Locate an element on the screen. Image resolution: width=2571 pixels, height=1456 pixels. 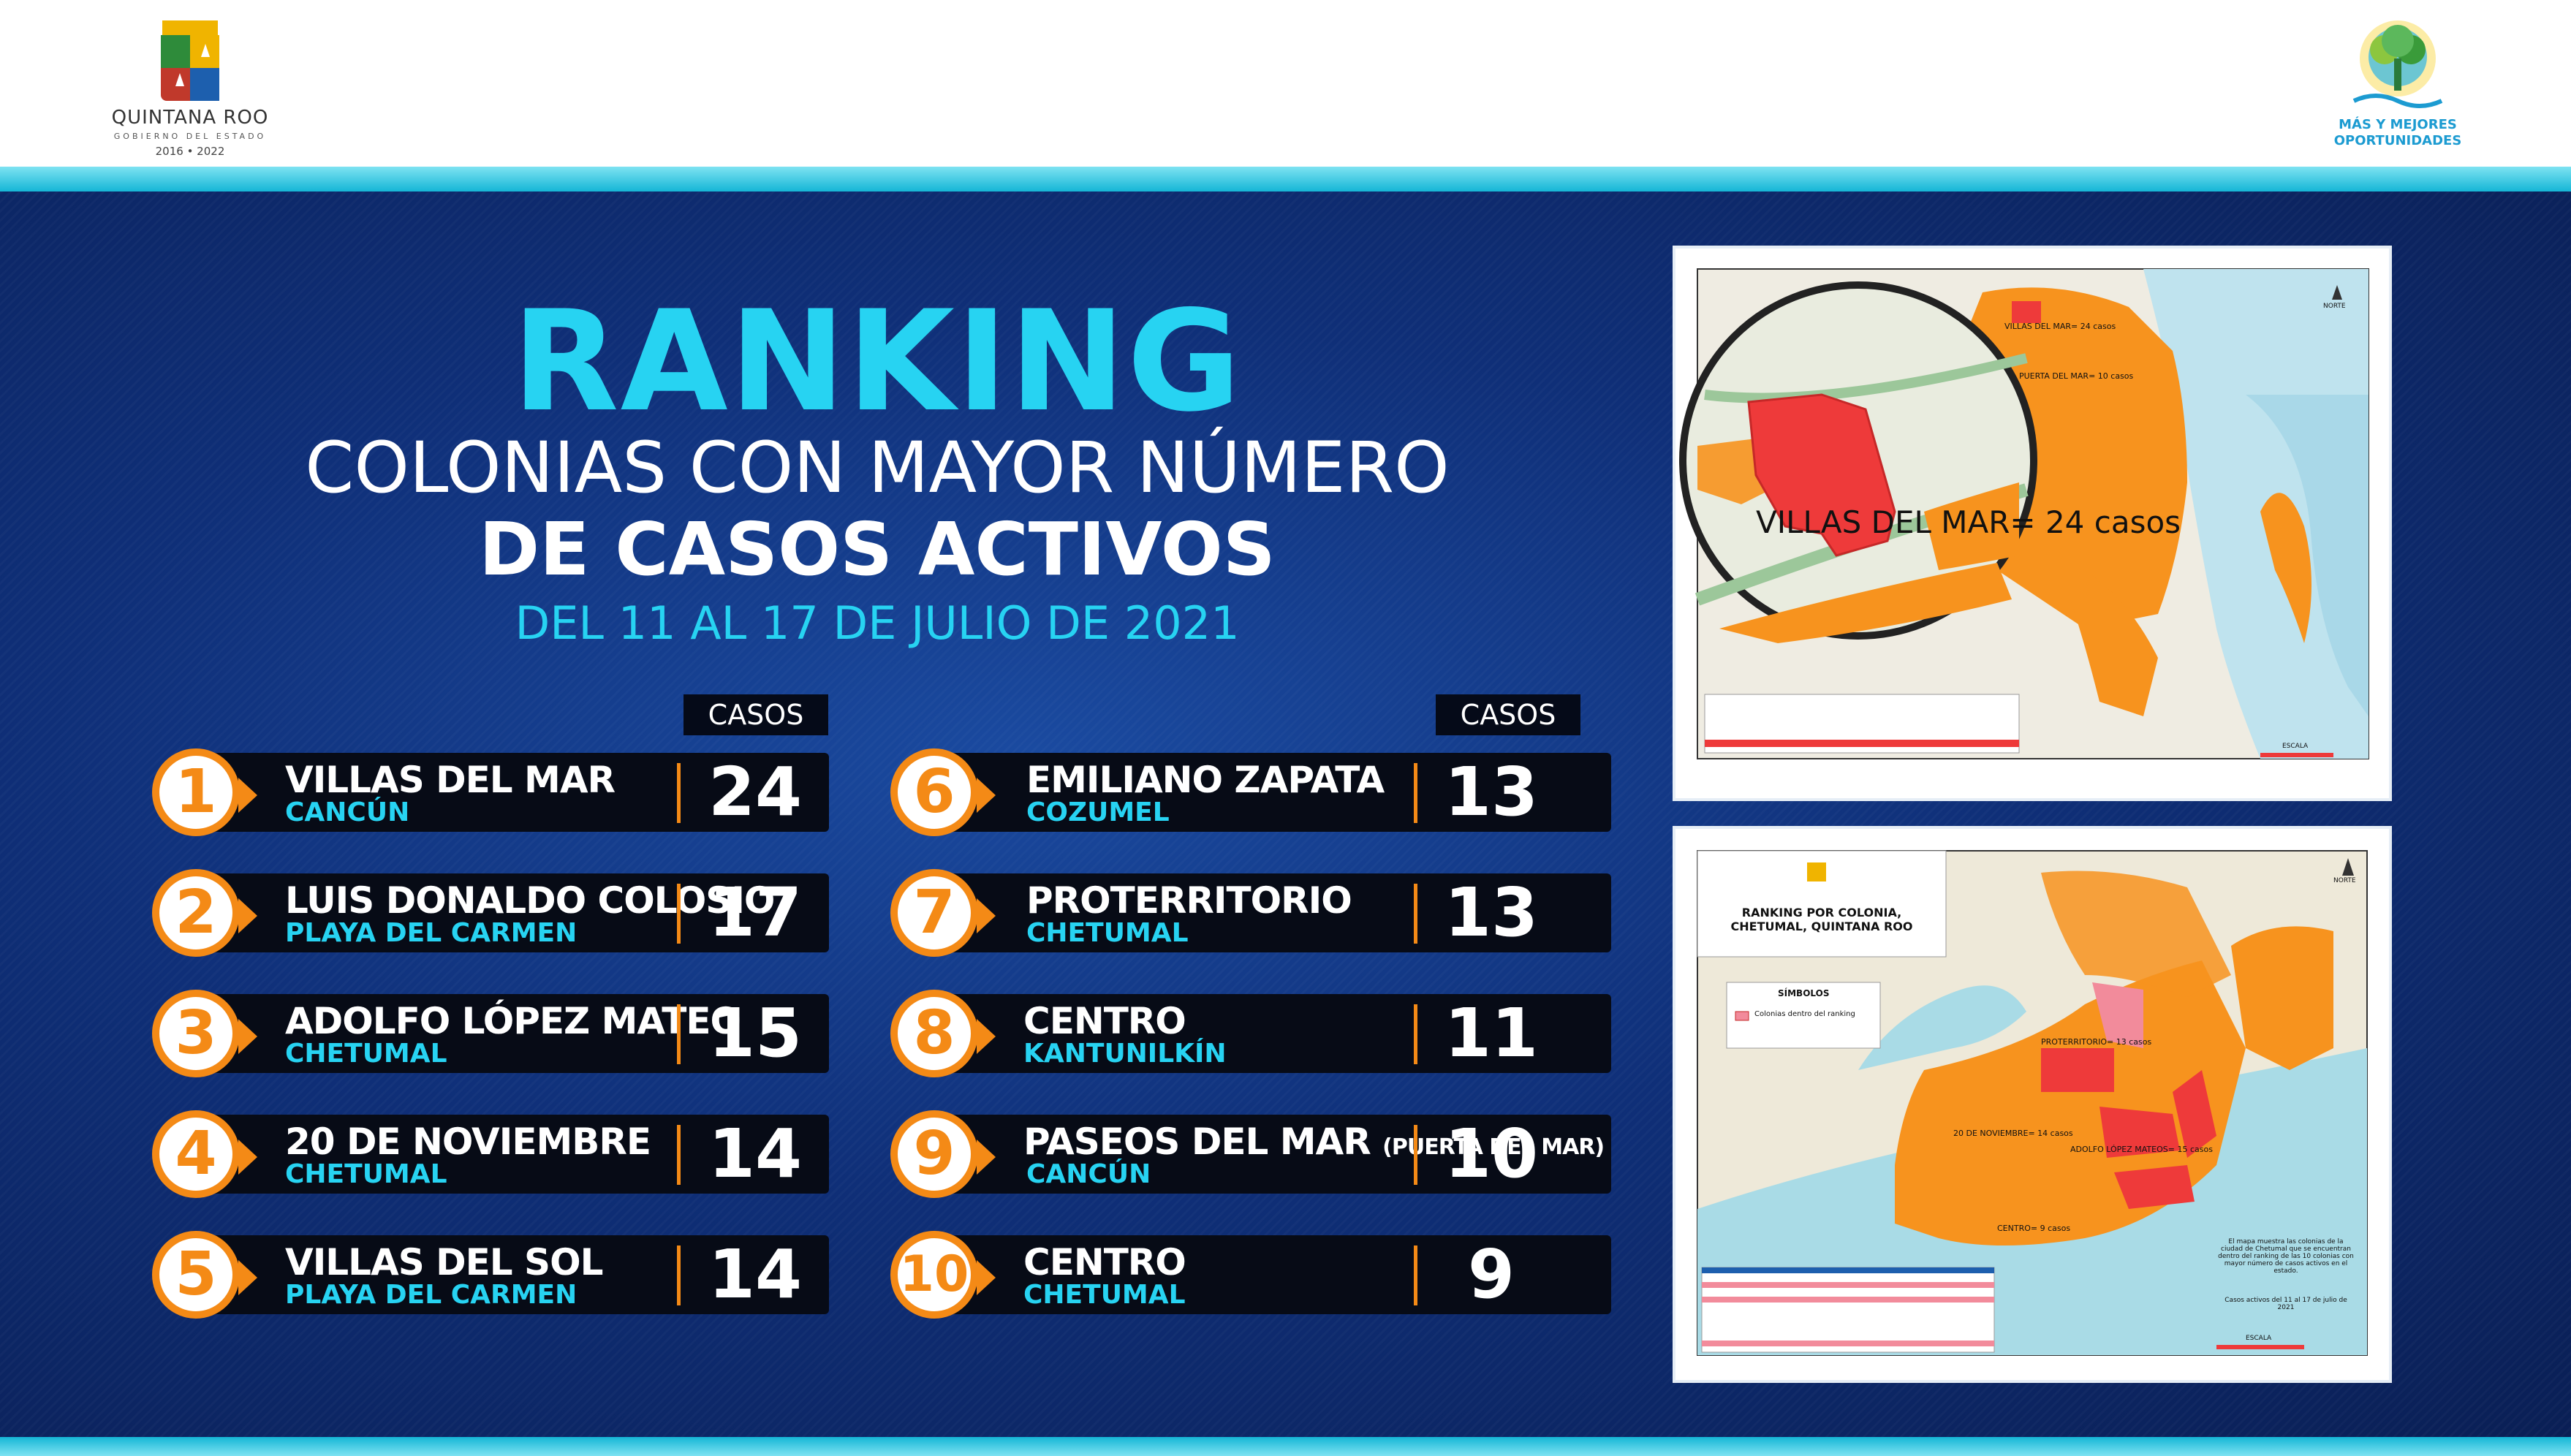
state-seal-icon is located at coordinates (190, 61).